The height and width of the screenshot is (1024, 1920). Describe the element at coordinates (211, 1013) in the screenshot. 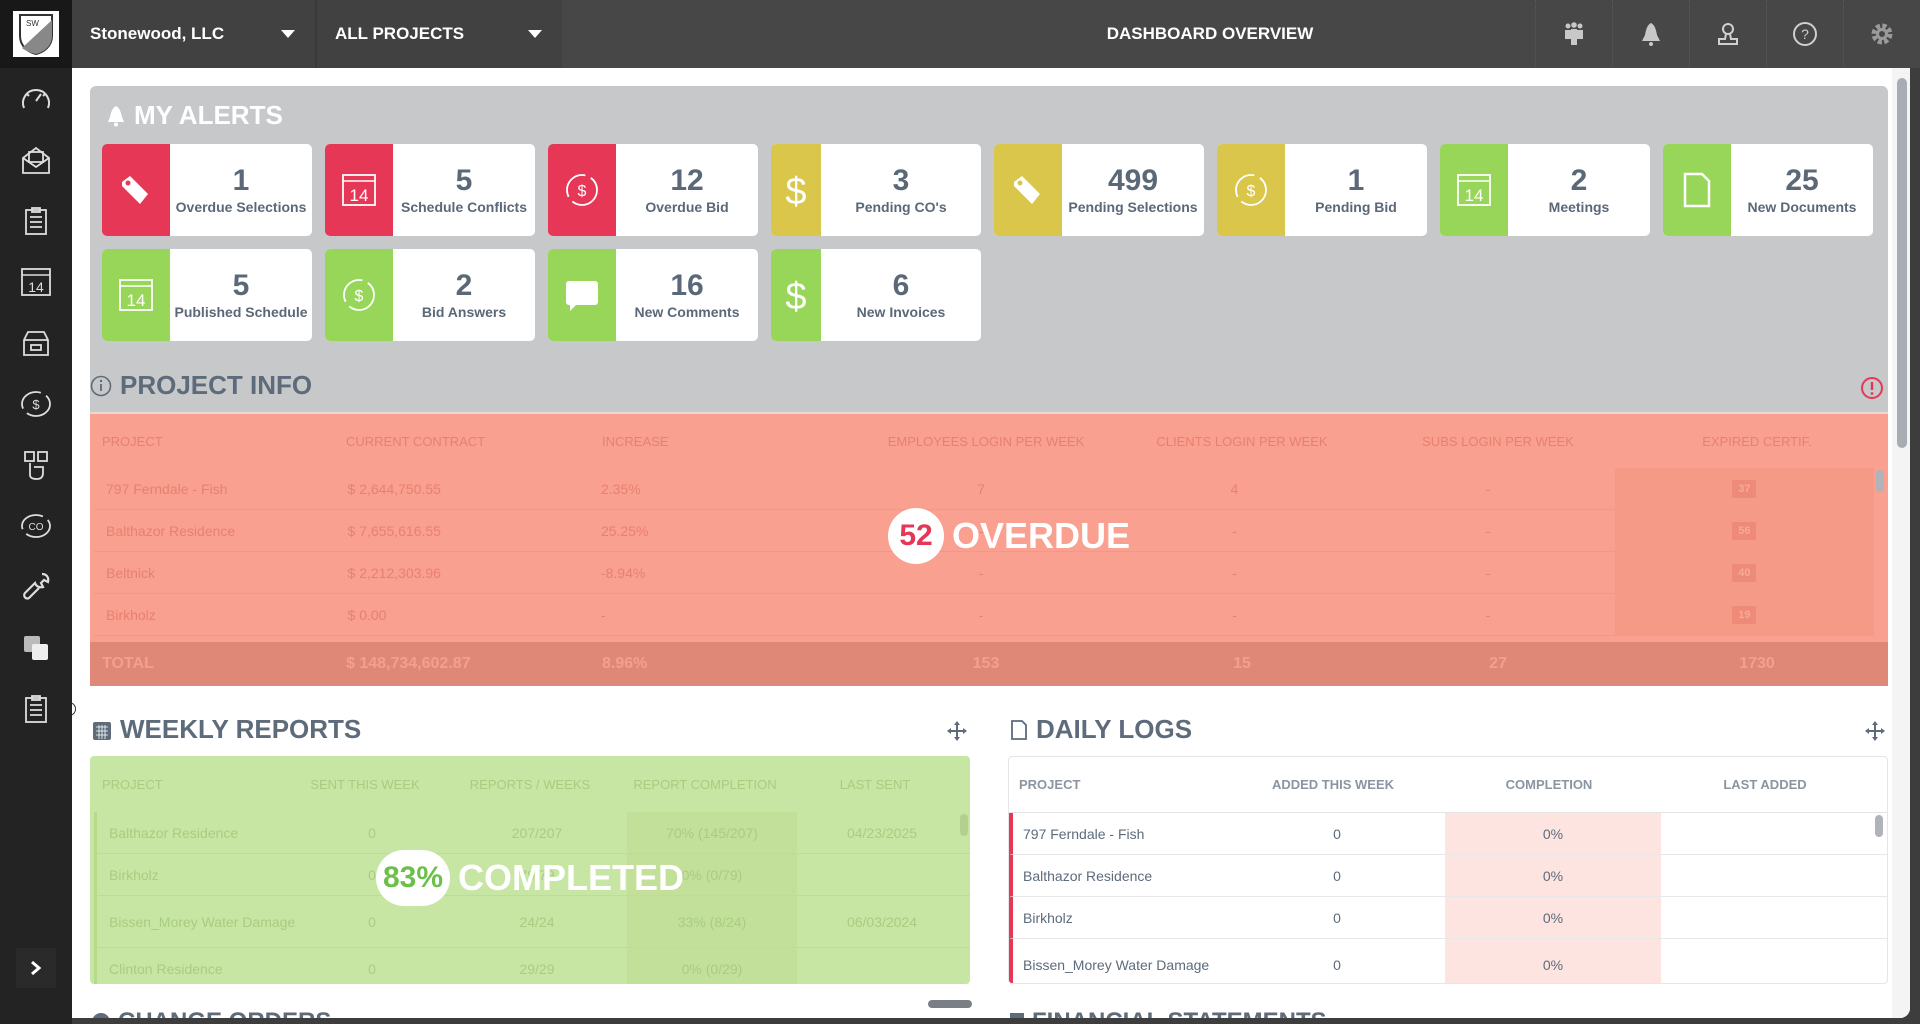

I see `change-orders-title: CHANGE ORDERS` at that location.